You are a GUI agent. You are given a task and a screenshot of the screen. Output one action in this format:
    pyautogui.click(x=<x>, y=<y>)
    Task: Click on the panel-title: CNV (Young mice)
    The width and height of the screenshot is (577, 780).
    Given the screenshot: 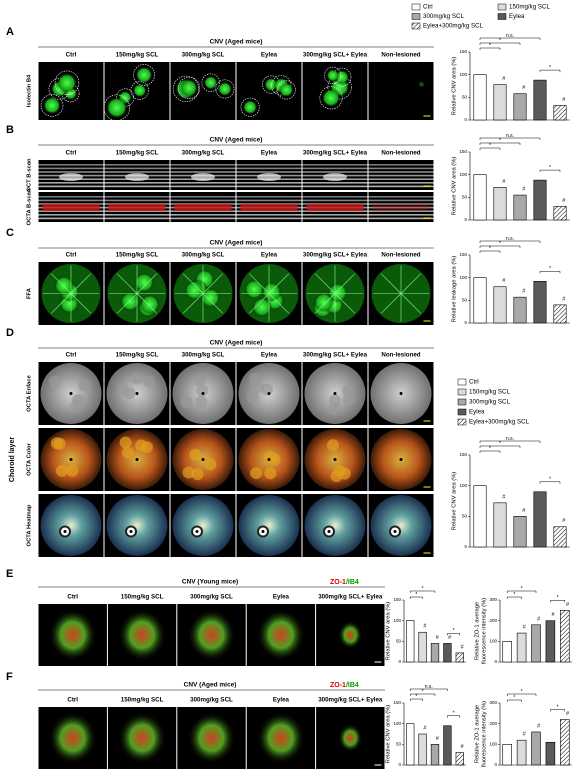 What is the action you would take?
    pyautogui.click(x=210, y=582)
    